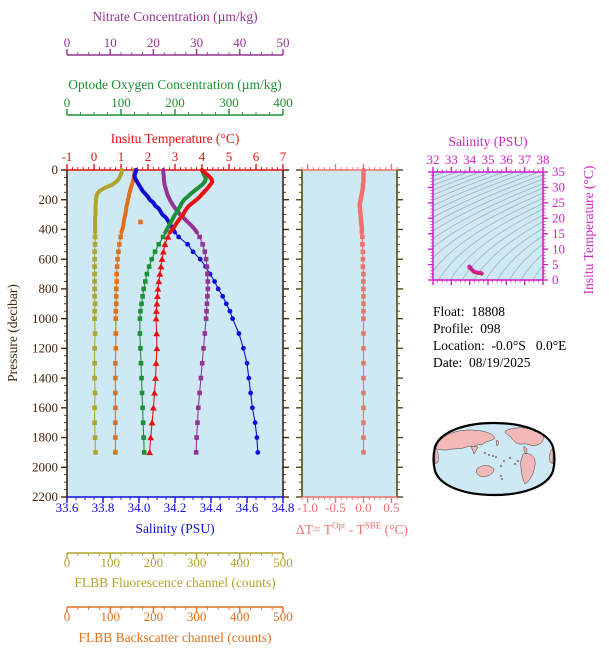  What do you see at coordinates (525, 159) in the screenshot?
I see `tick-label: 37` at bounding box center [525, 159].